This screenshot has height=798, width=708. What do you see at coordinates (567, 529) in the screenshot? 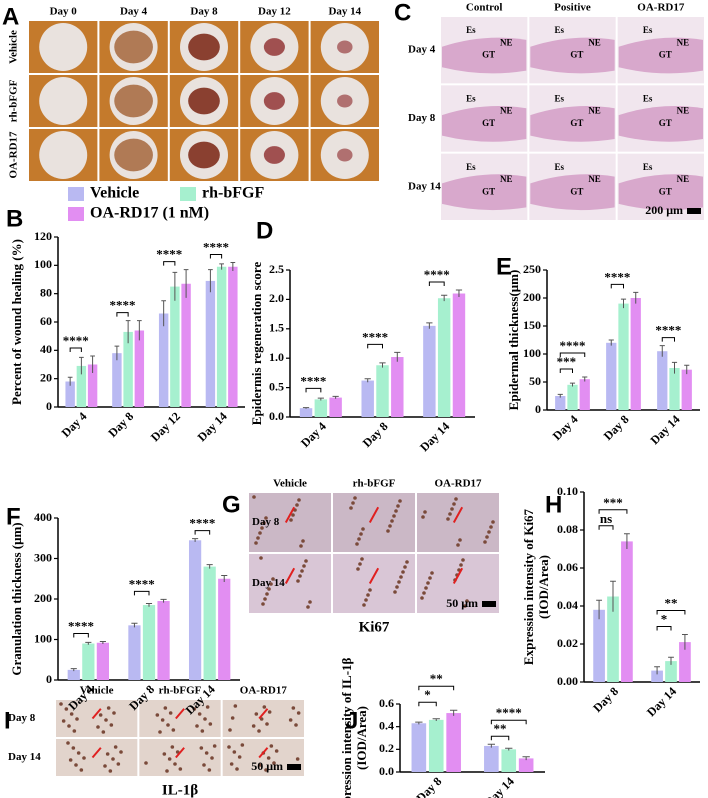
I see `y-tick-label: 0.08` at bounding box center [567, 529].